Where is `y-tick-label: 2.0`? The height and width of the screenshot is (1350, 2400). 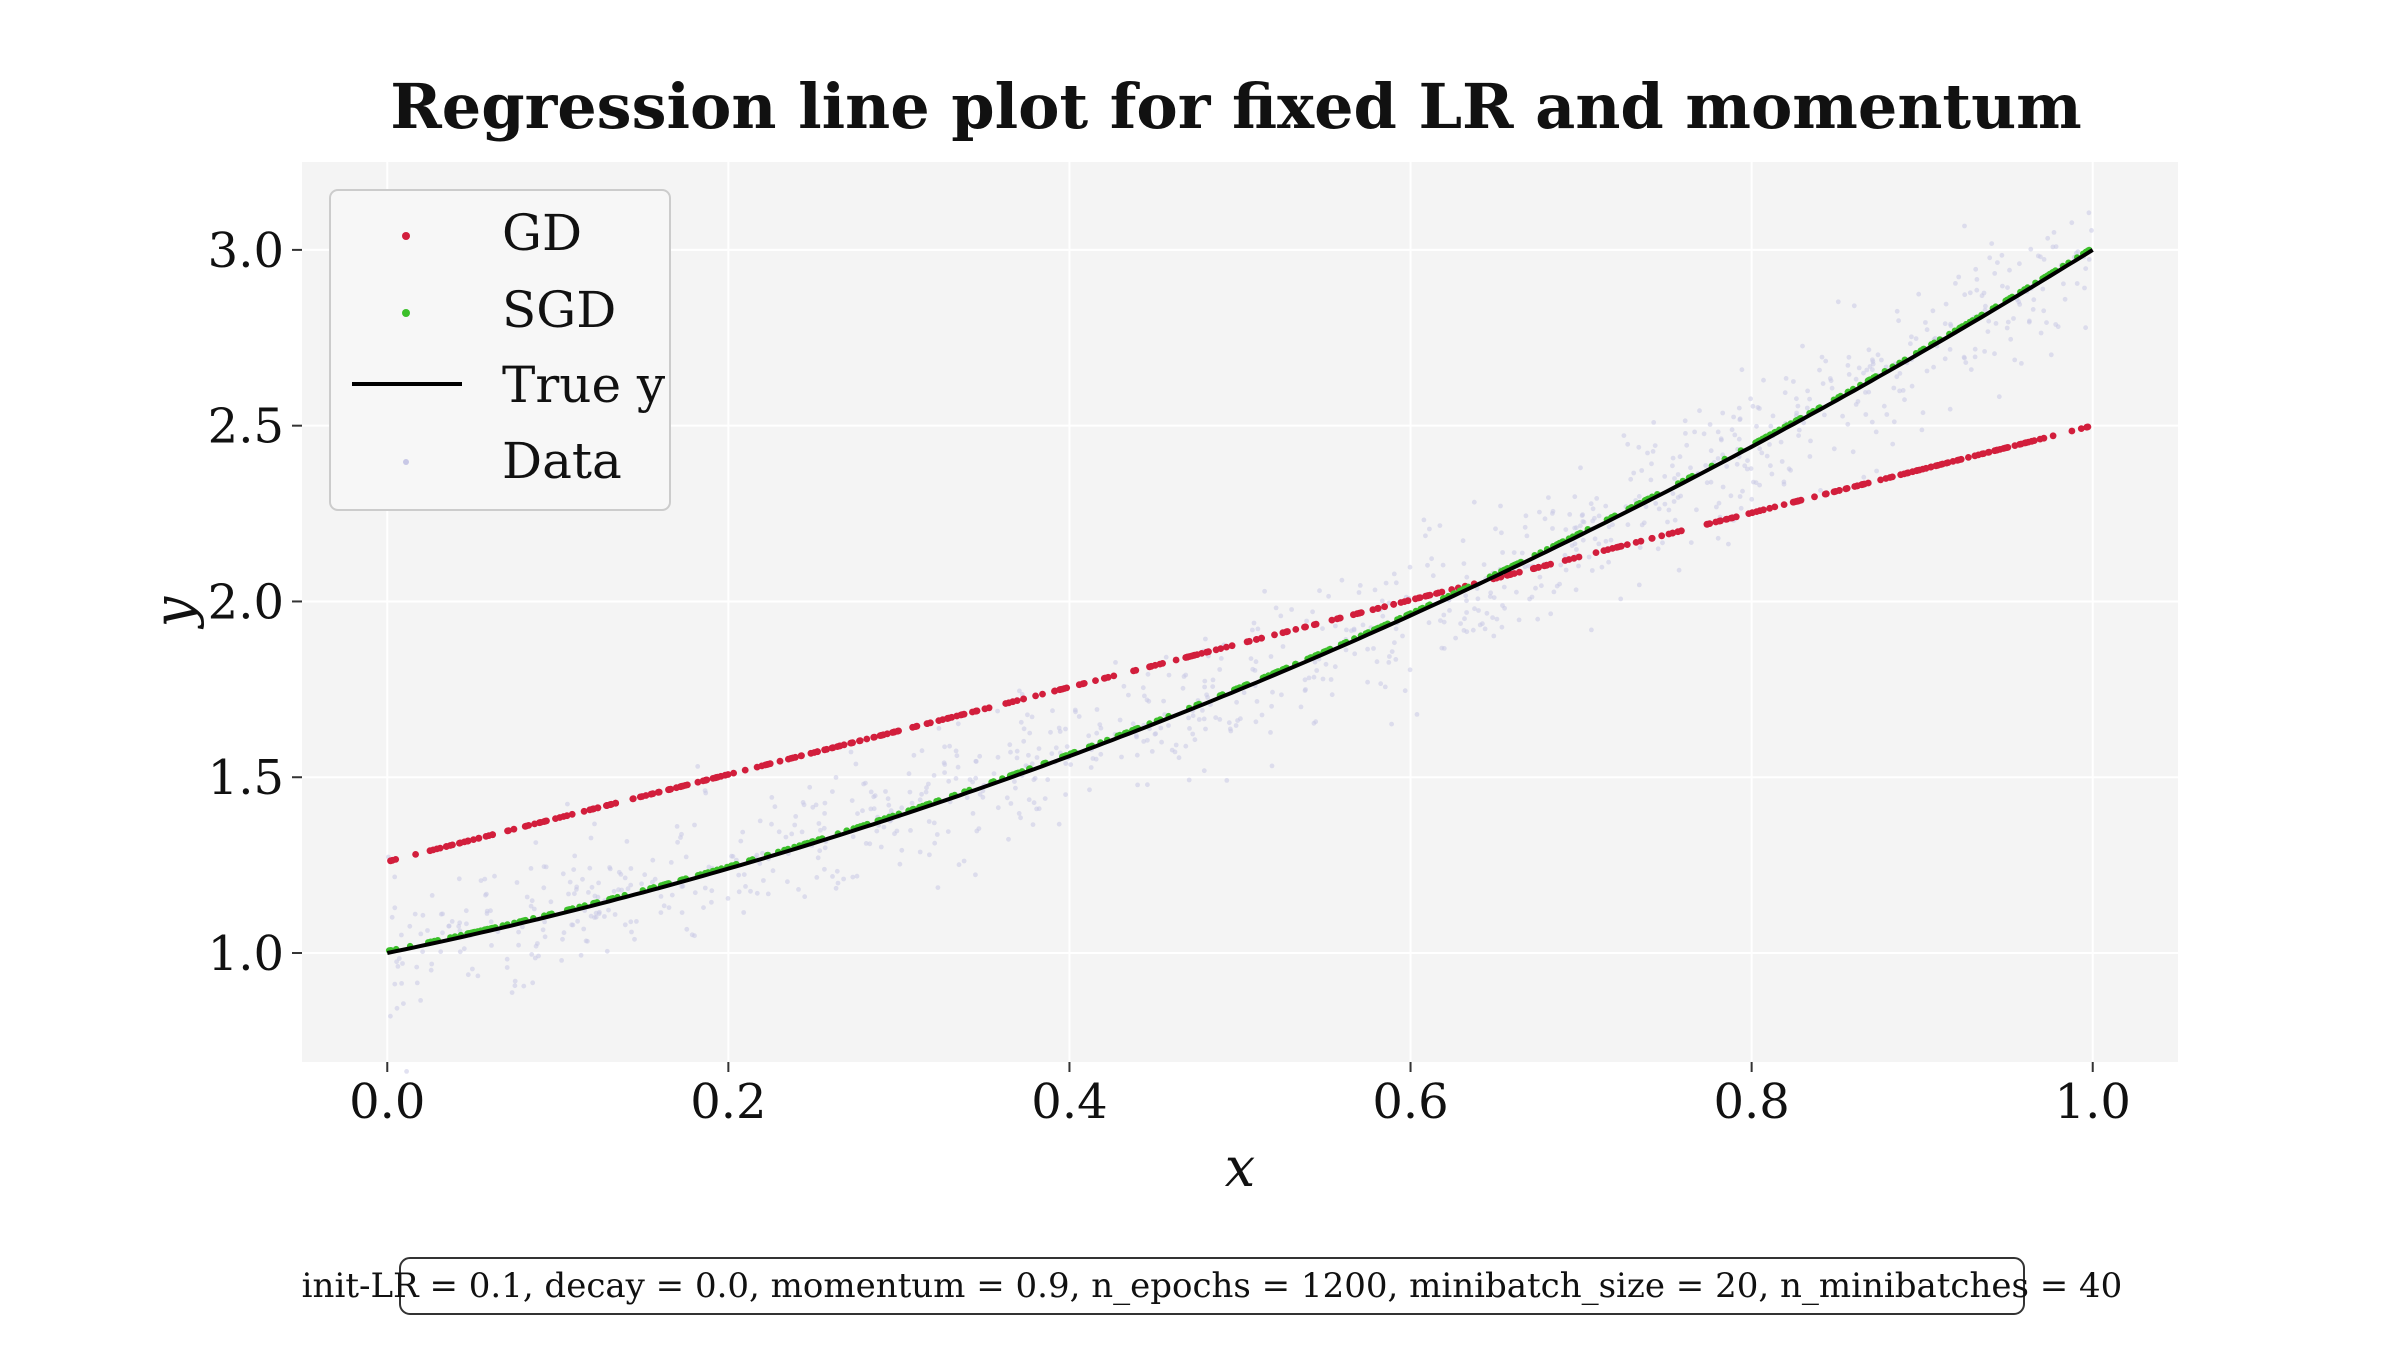
y-tick-label: 2.0 is located at coordinates (246, 602).